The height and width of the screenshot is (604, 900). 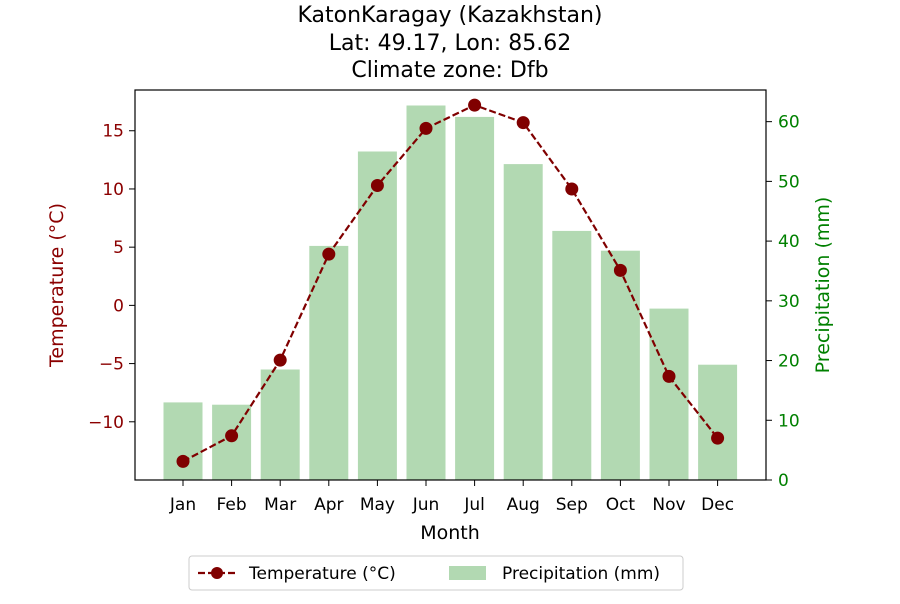 I want to click on chart-title-line-1: KatonKaragay (Kazakhstan), so click(x=450, y=15).